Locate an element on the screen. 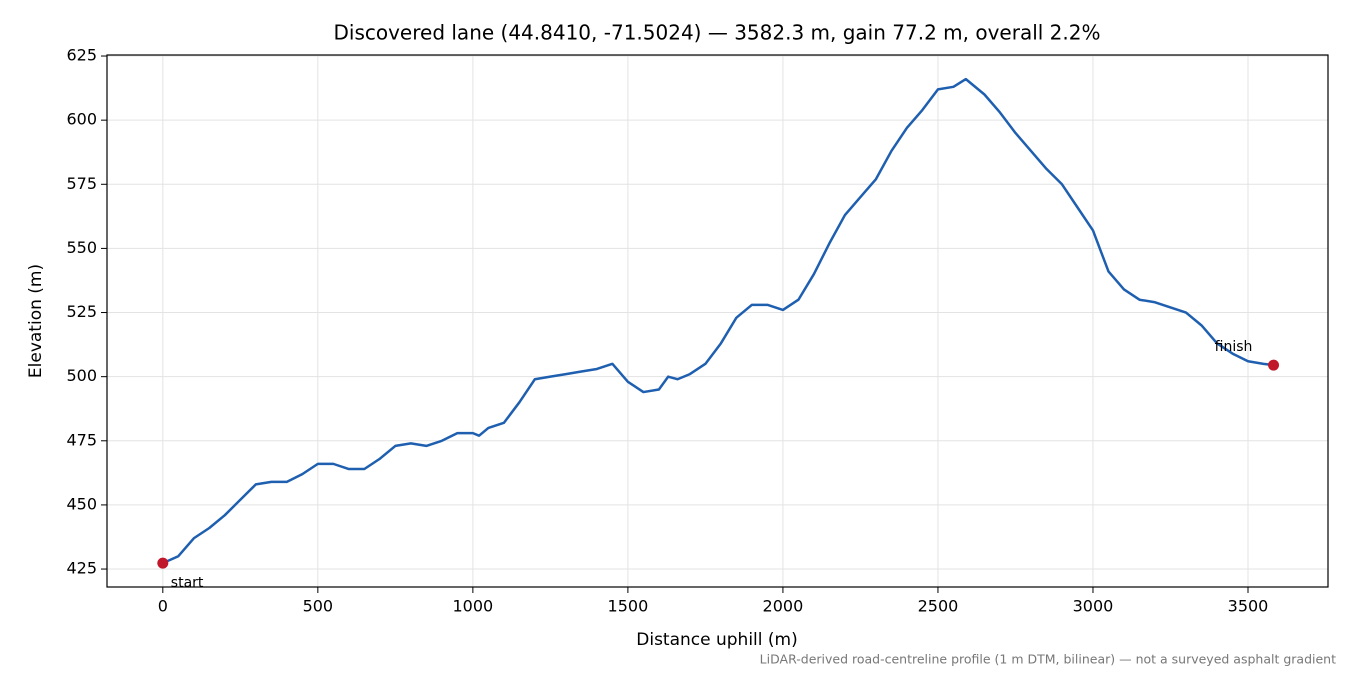 This screenshot has height=679, width=1350. x-tick-label: 2500 is located at coordinates (938, 606).